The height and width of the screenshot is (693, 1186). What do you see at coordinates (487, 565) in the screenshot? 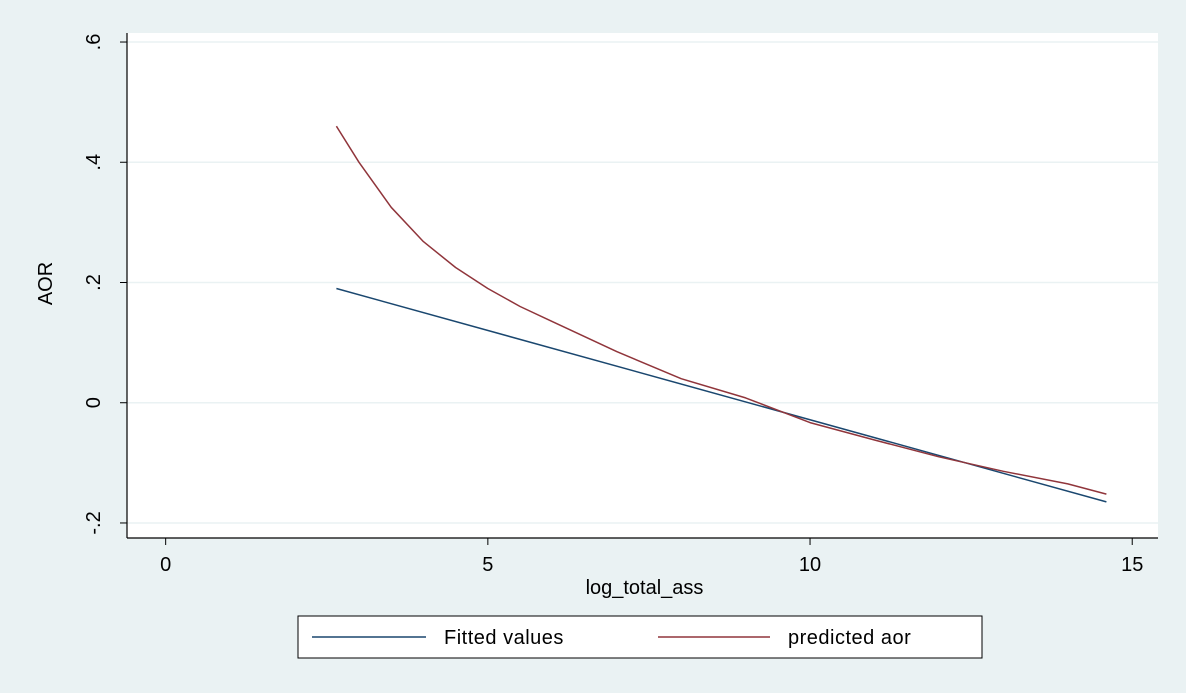
I see `x-tick-label: 5` at bounding box center [487, 565].